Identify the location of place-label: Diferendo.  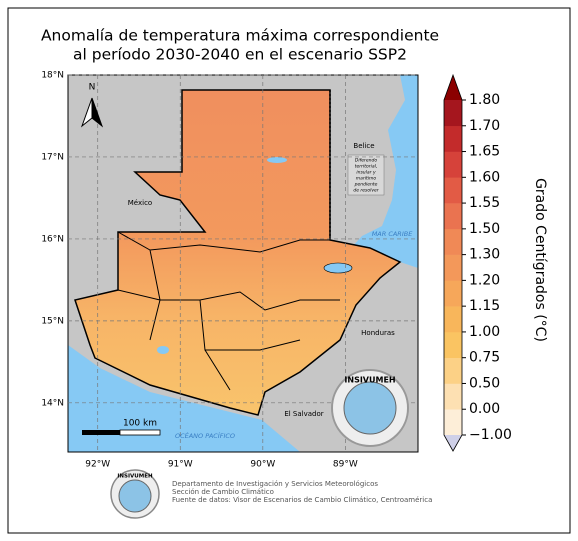
(366, 161).